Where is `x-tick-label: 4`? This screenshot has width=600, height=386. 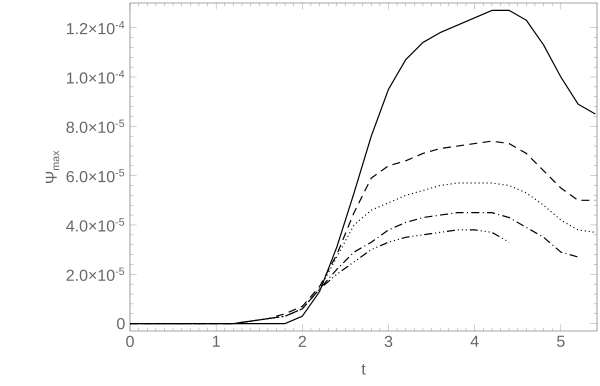
x-tick-label: 4 is located at coordinates (474, 341).